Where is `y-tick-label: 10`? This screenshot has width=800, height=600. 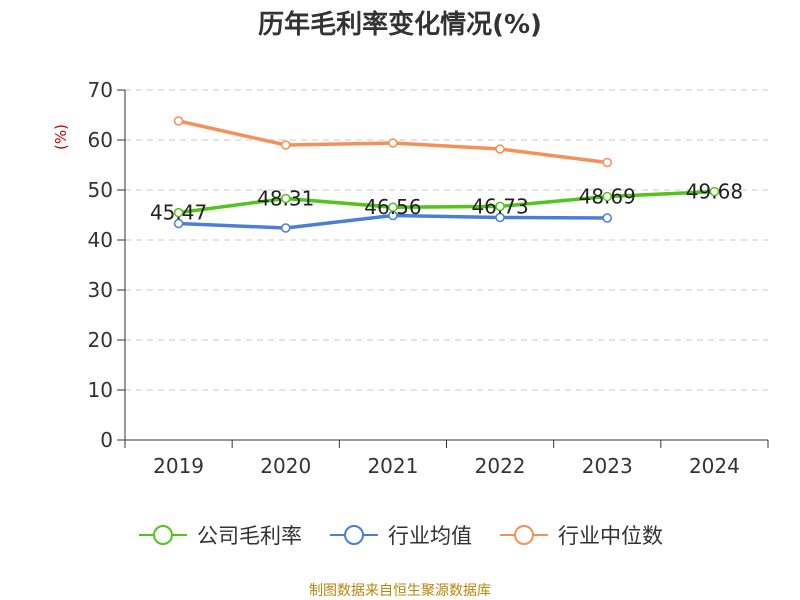
y-tick-label: 10 is located at coordinates (100, 390).